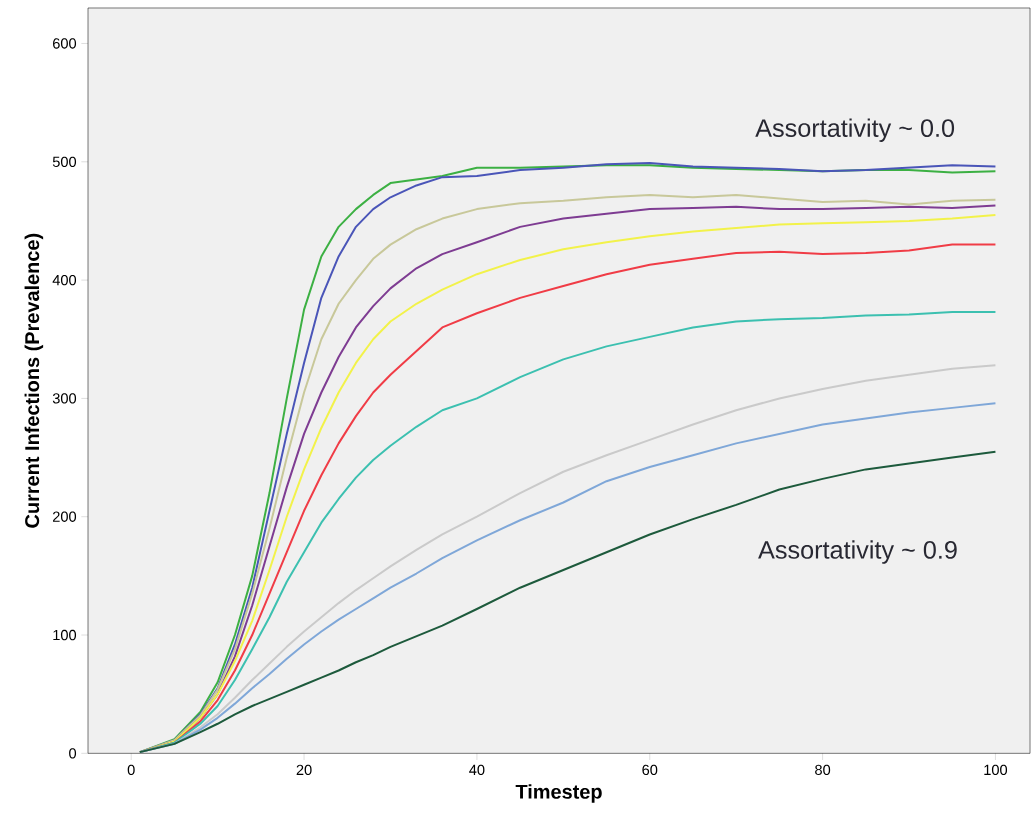 The image size is (1036, 826). What do you see at coordinates (64, 161) in the screenshot?
I see `y-tick-label: 500` at bounding box center [64, 161].